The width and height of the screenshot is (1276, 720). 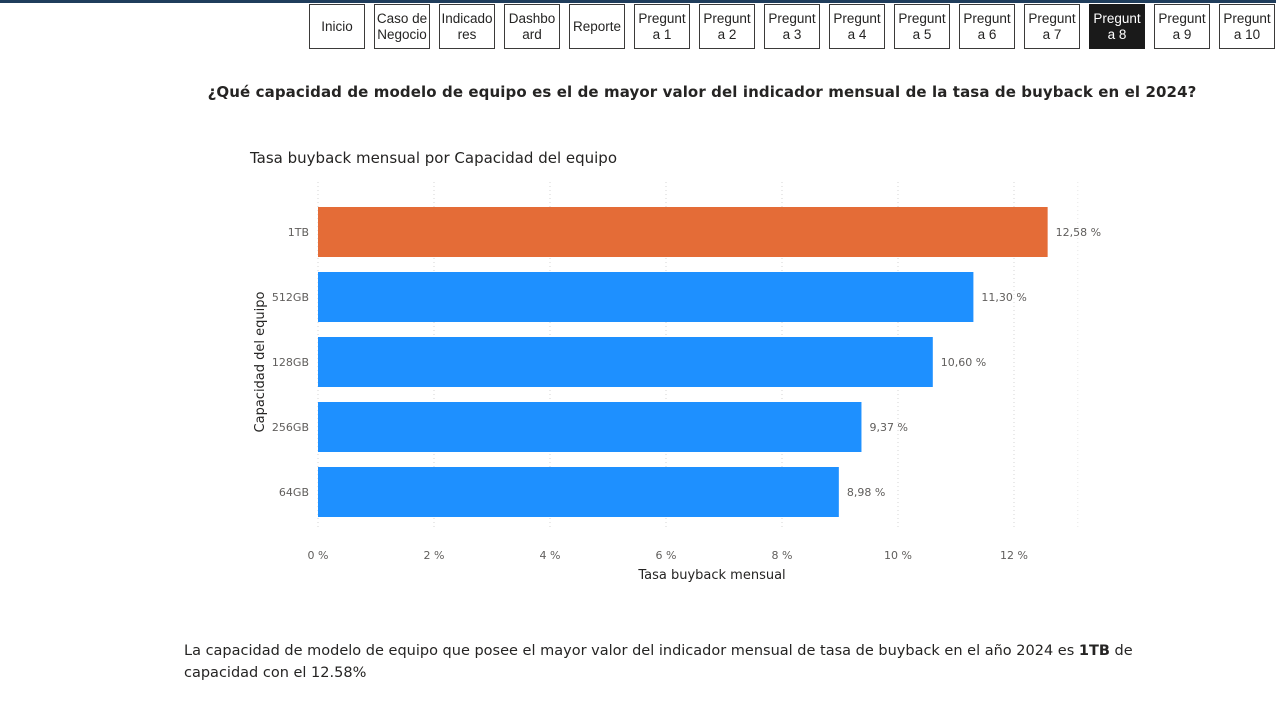 What do you see at coordinates (782, 555) in the screenshot?
I see `x-tick-label: 8 %` at bounding box center [782, 555].